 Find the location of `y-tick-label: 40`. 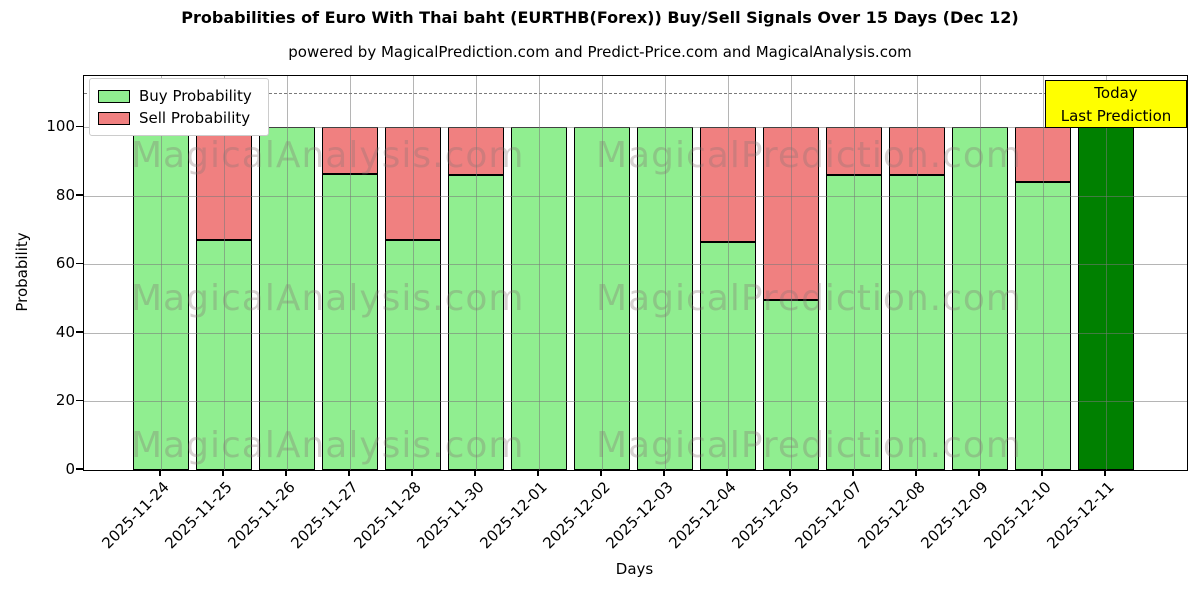

y-tick-label: 40 is located at coordinates (65, 331).